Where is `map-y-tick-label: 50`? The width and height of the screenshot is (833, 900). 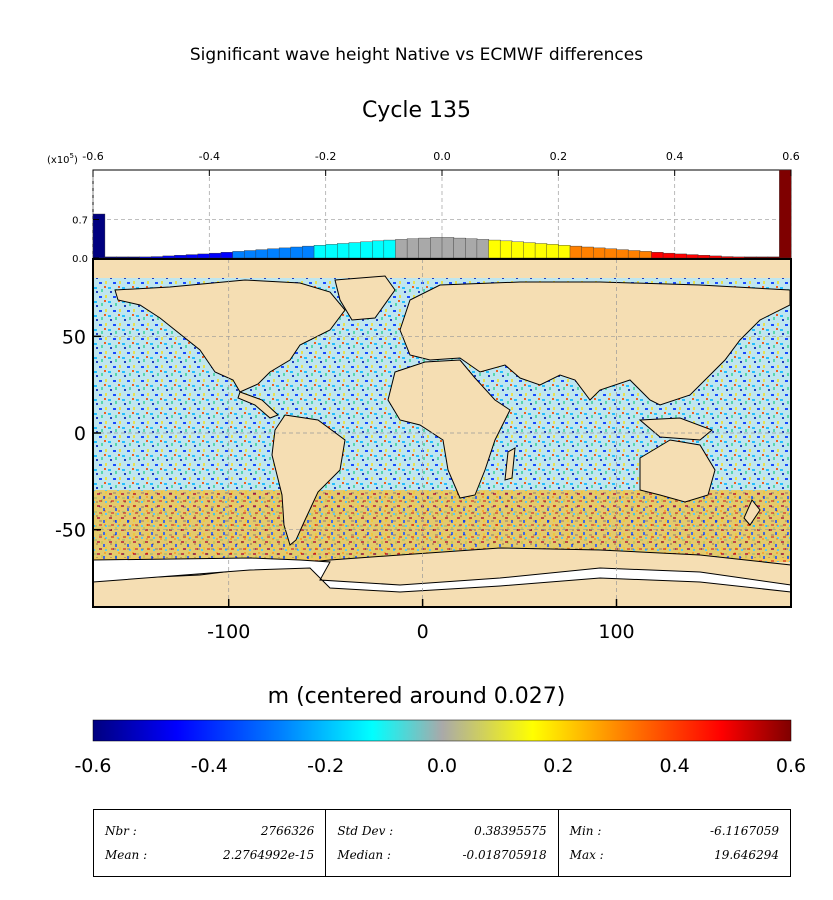
map-y-tick-label: 50 is located at coordinates (74, 337).